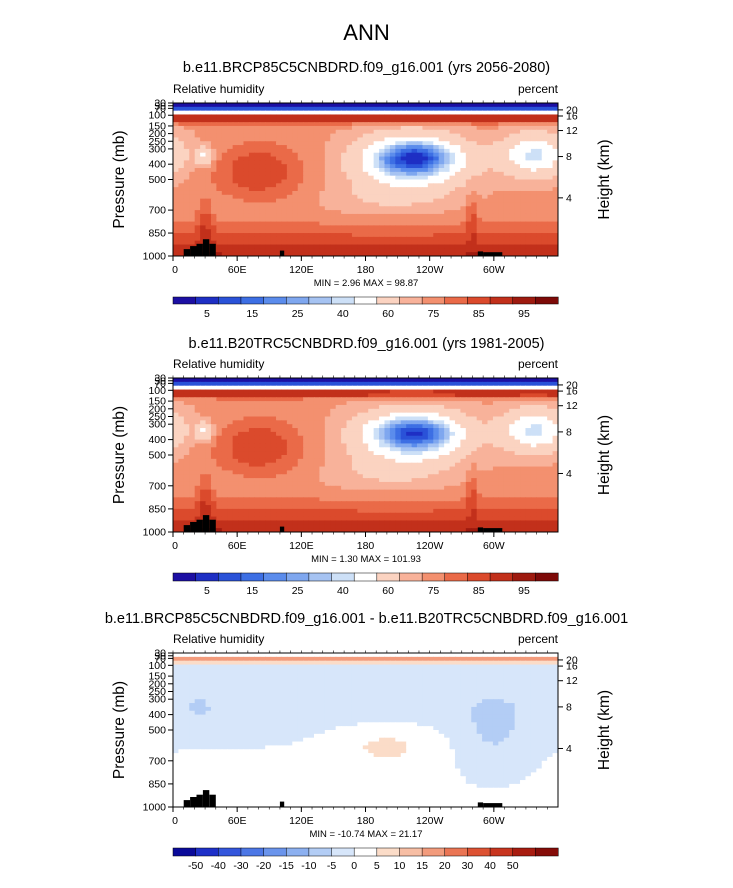  What do you see at coordinates (479, 591) in the screenshot?
I see `colorbar-label: 85` at bounding box center [479, 591].